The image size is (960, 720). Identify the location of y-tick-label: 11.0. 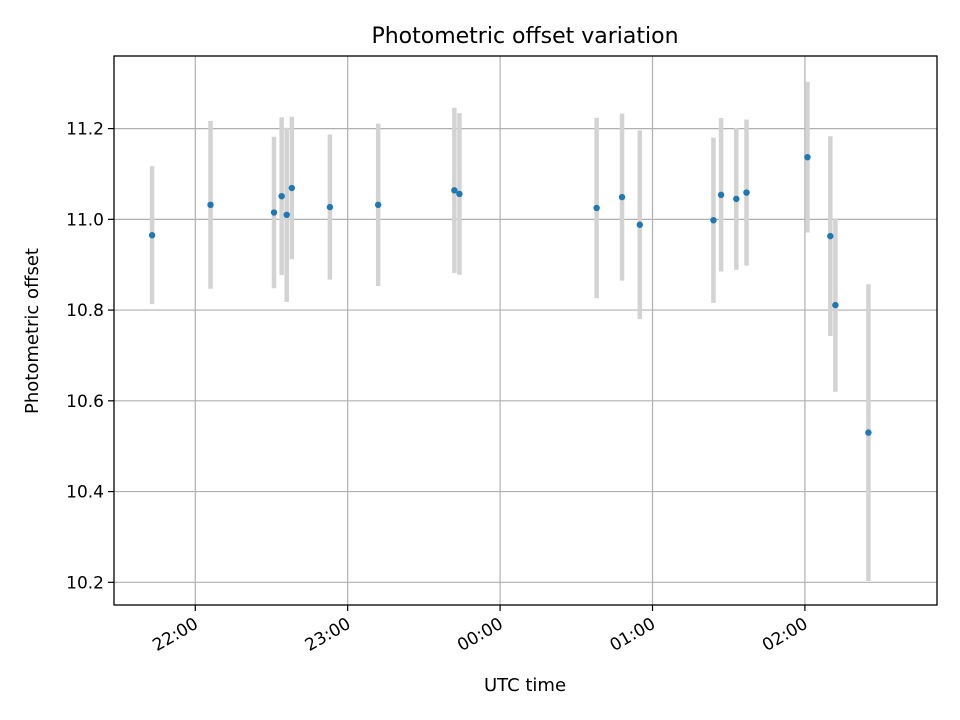
(85, 220).